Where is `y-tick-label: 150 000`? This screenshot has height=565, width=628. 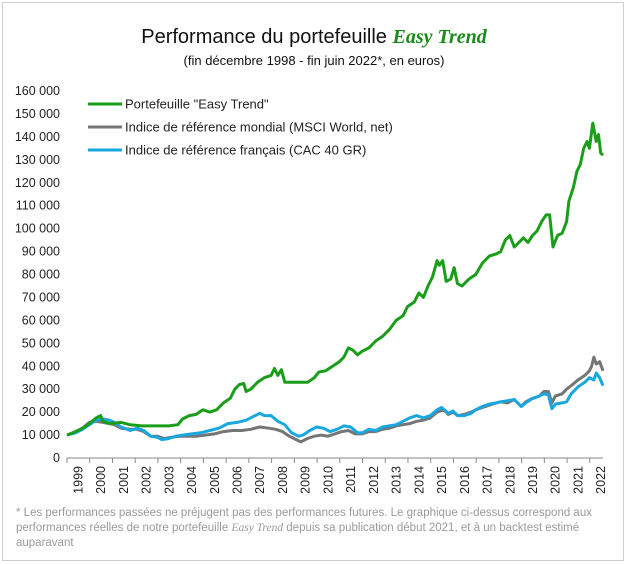 y-tick-label: 150 000 is located at coordinates (37, 114).